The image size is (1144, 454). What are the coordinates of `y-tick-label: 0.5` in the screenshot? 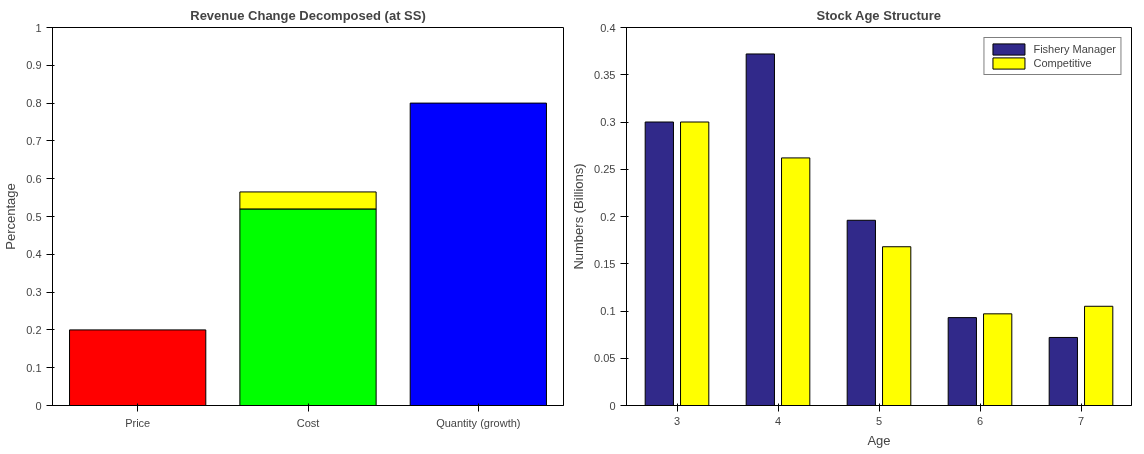 It's located at (34, 216).